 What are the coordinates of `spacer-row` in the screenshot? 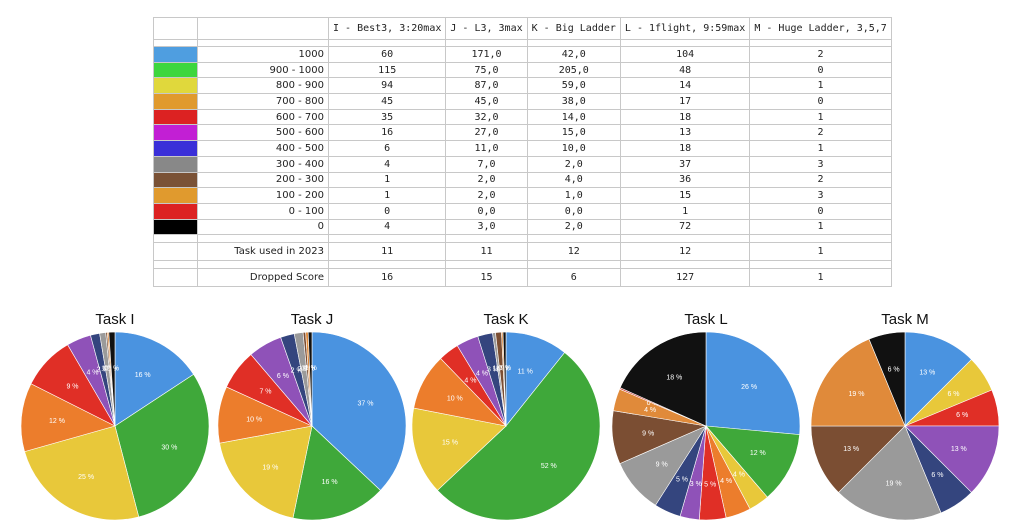 It's located at (522, 265).